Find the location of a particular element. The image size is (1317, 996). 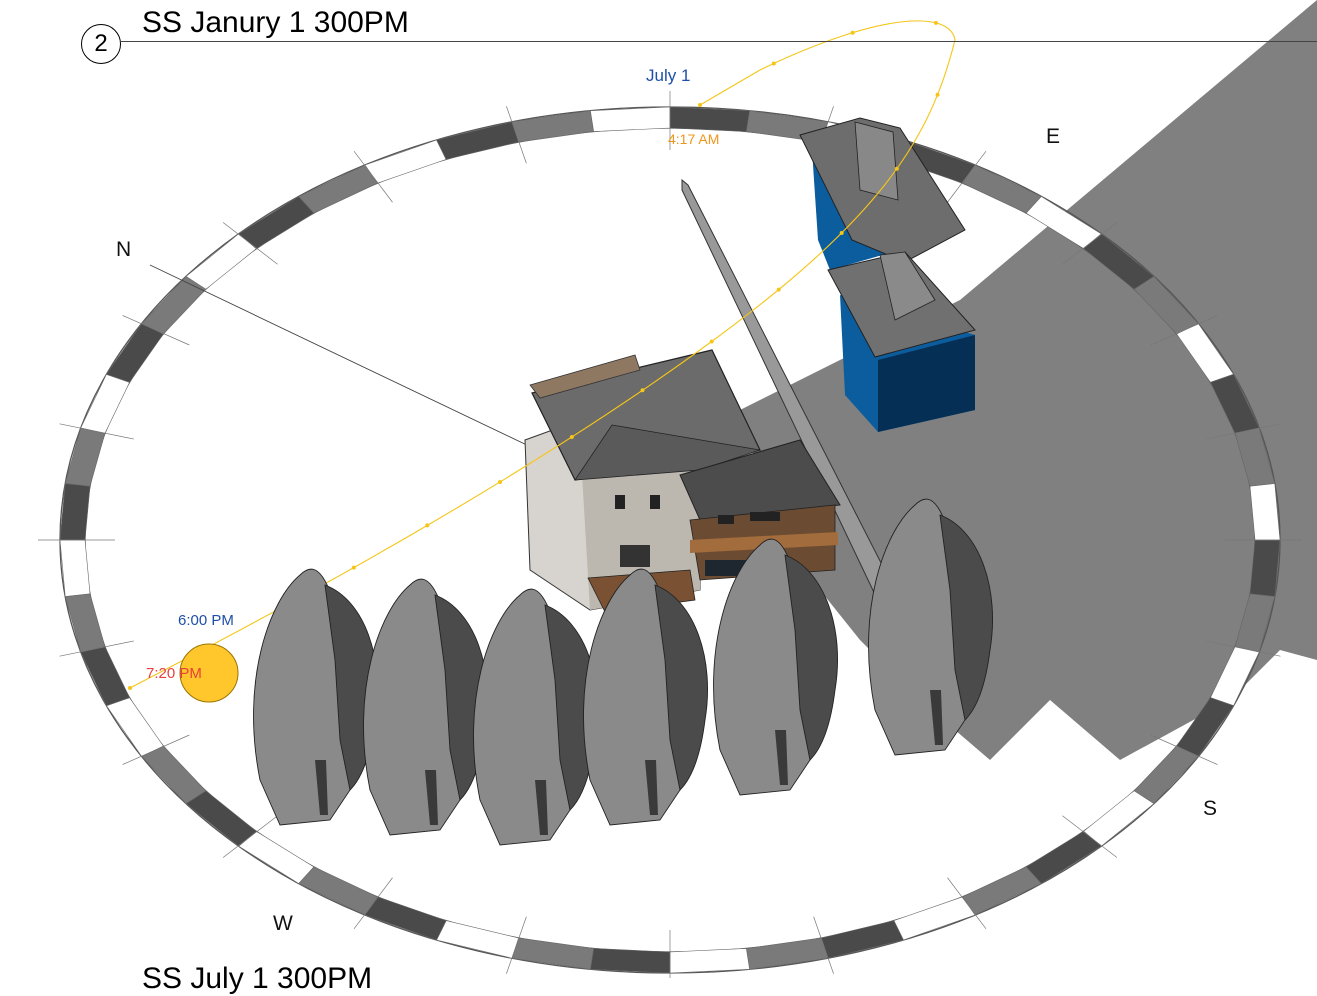

compass-north-label: N is located at coordinates (124, 249).